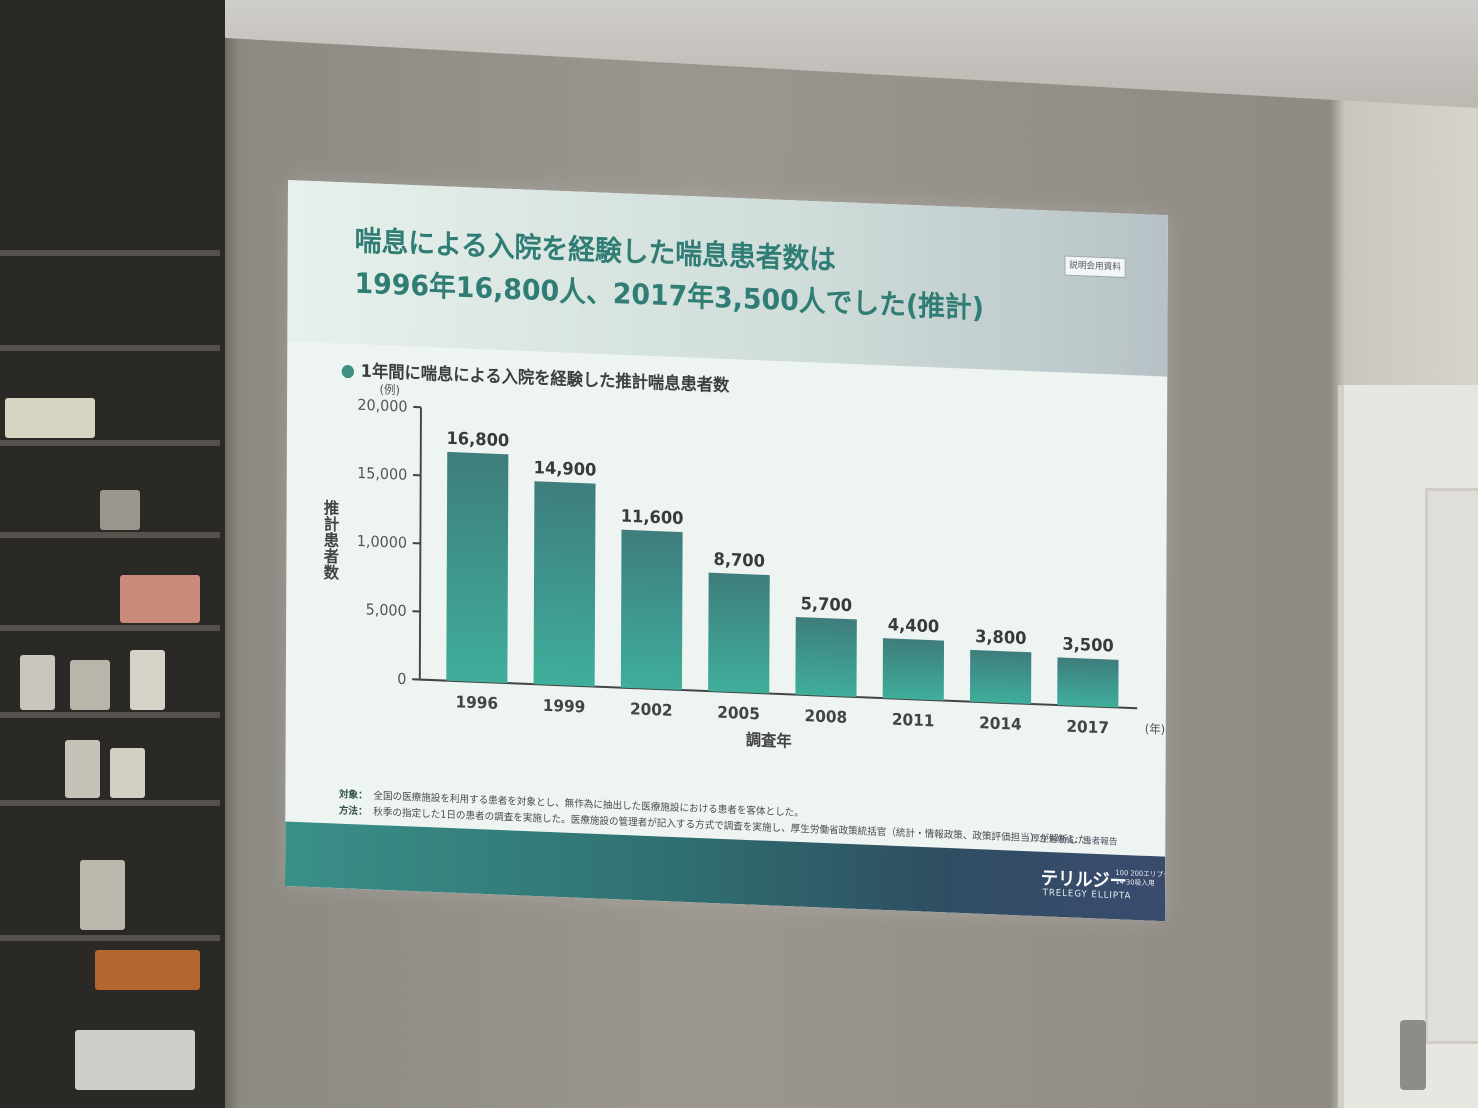 The width and height of the screenshot is (1478, 1108). I want to click on y-tick-label: 5,000, so click(386, 610).